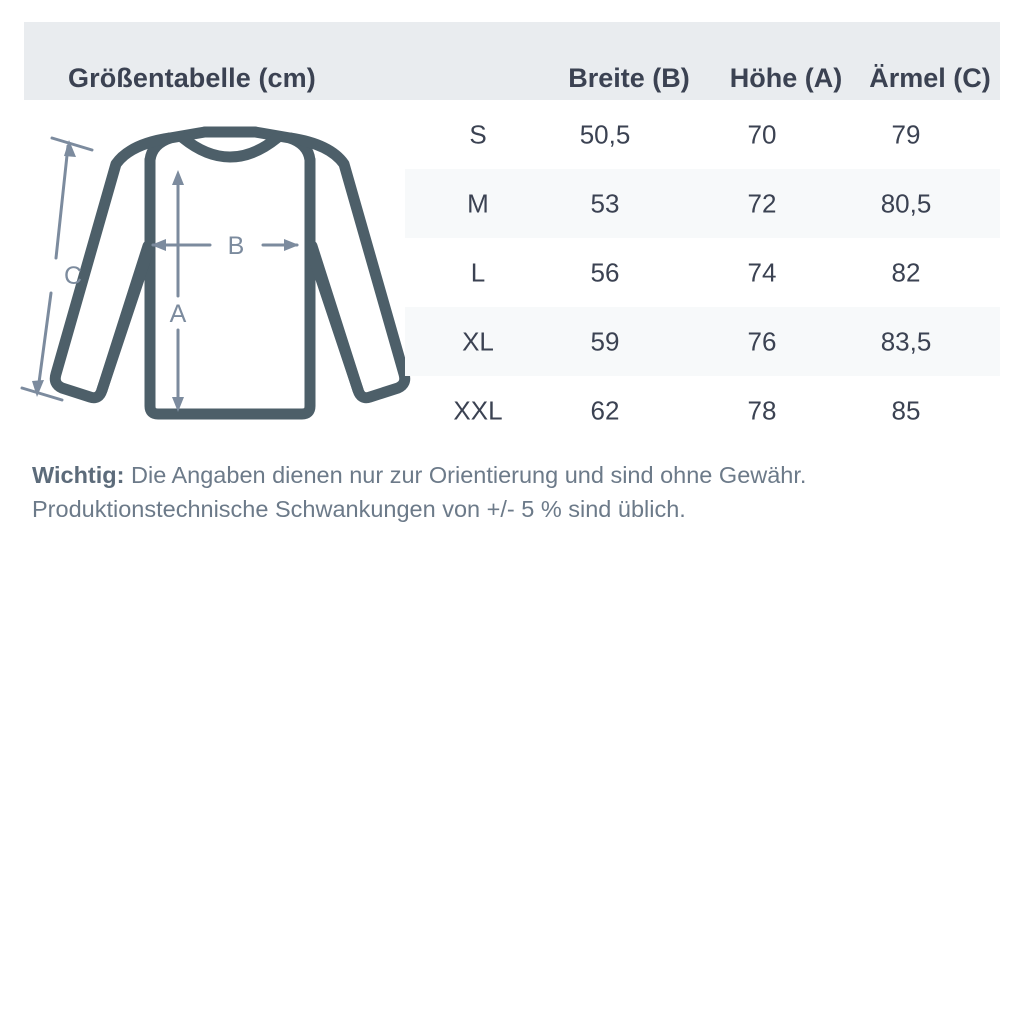 The width and height of the screenshot is (1024, 1024). I want to click on sleeve-tick-top, so click(72, 144).